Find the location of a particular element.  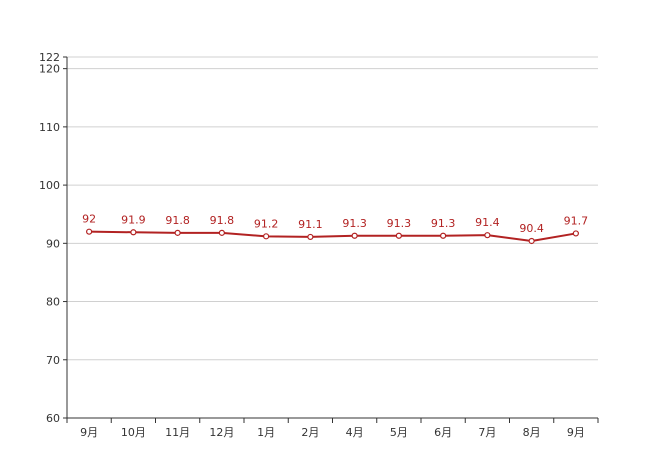

x-tick-label: 8月 is located at coordinates (532, 432).